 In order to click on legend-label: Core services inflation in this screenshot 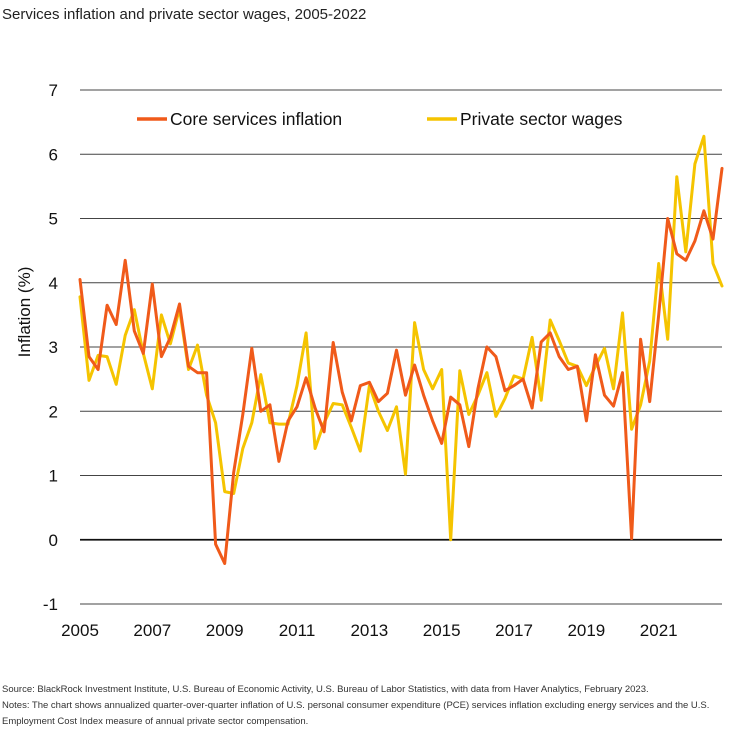, I will do `click(256, 119)`.